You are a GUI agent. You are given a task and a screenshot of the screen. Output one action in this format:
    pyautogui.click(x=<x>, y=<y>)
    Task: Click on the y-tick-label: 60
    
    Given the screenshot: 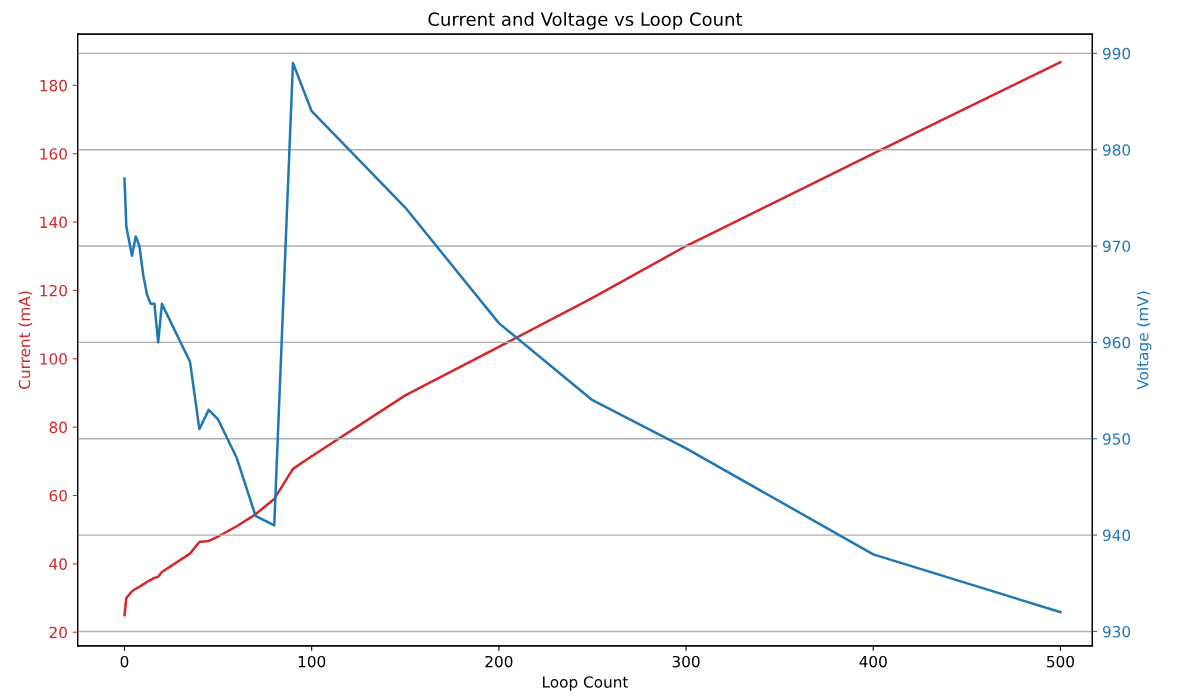 What is the action you would take?
    pyautogui.click(x=58, y=495)
    